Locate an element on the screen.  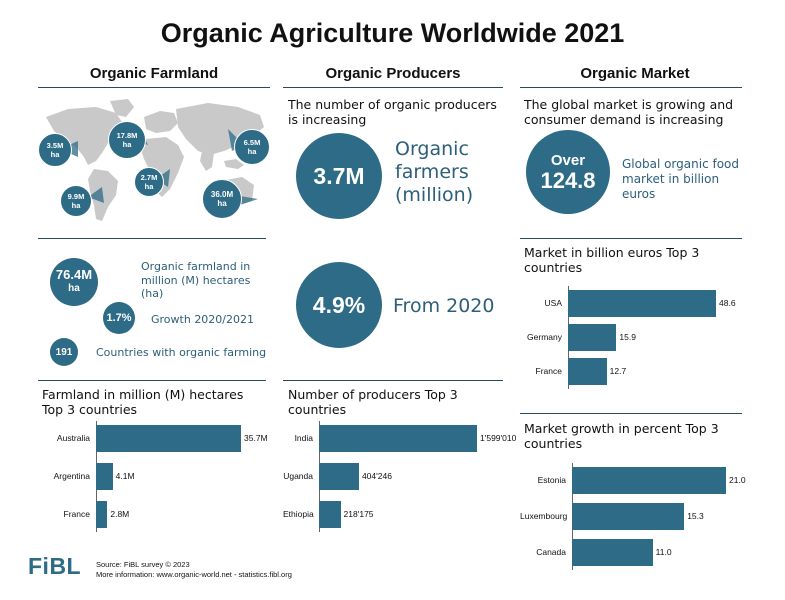
bar-value-label: 15.9 is located at coordinates (627, 336).